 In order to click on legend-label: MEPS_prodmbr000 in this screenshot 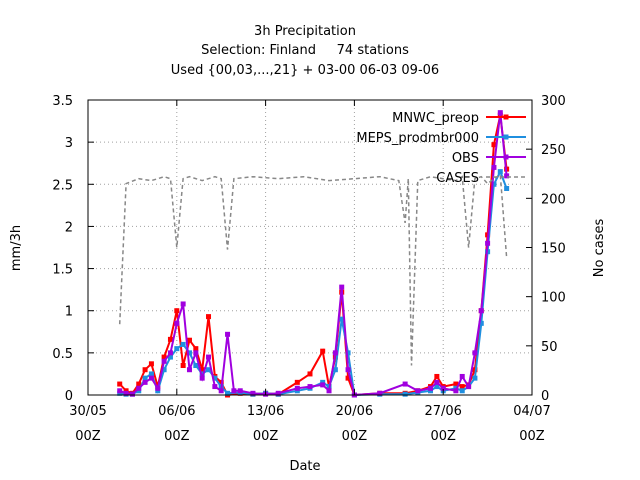, I will do `click(417, 138)`.